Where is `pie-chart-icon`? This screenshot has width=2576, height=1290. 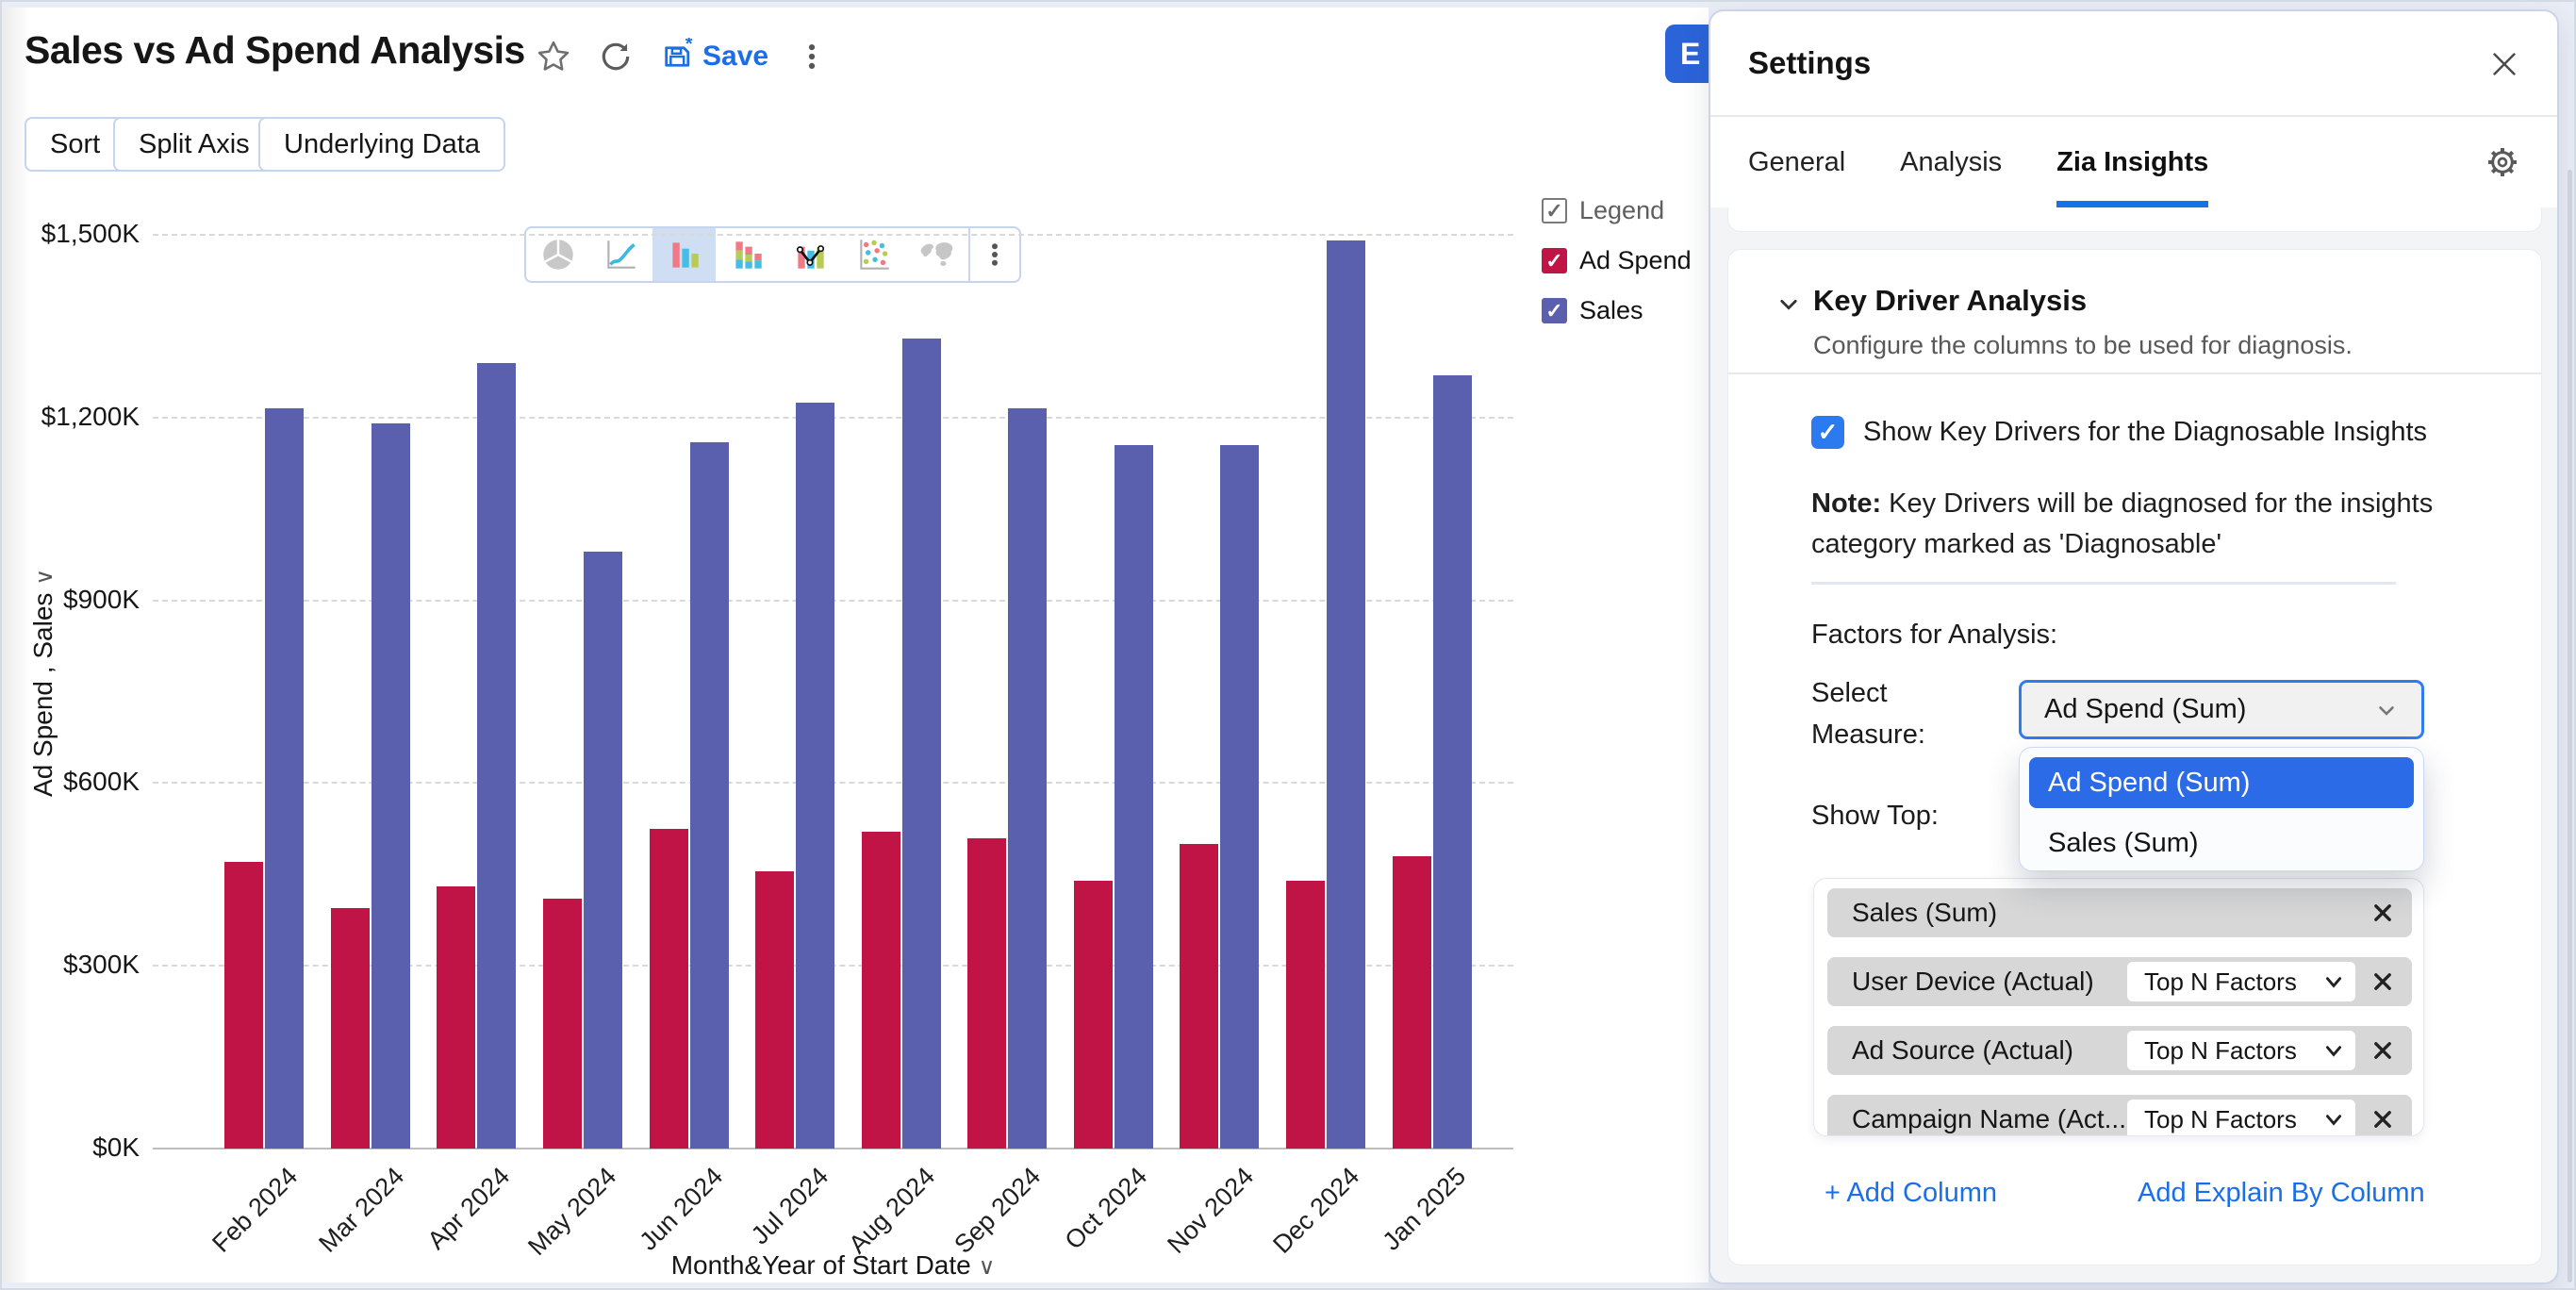 pie-chart-icon is located at coordinates (557, 255).